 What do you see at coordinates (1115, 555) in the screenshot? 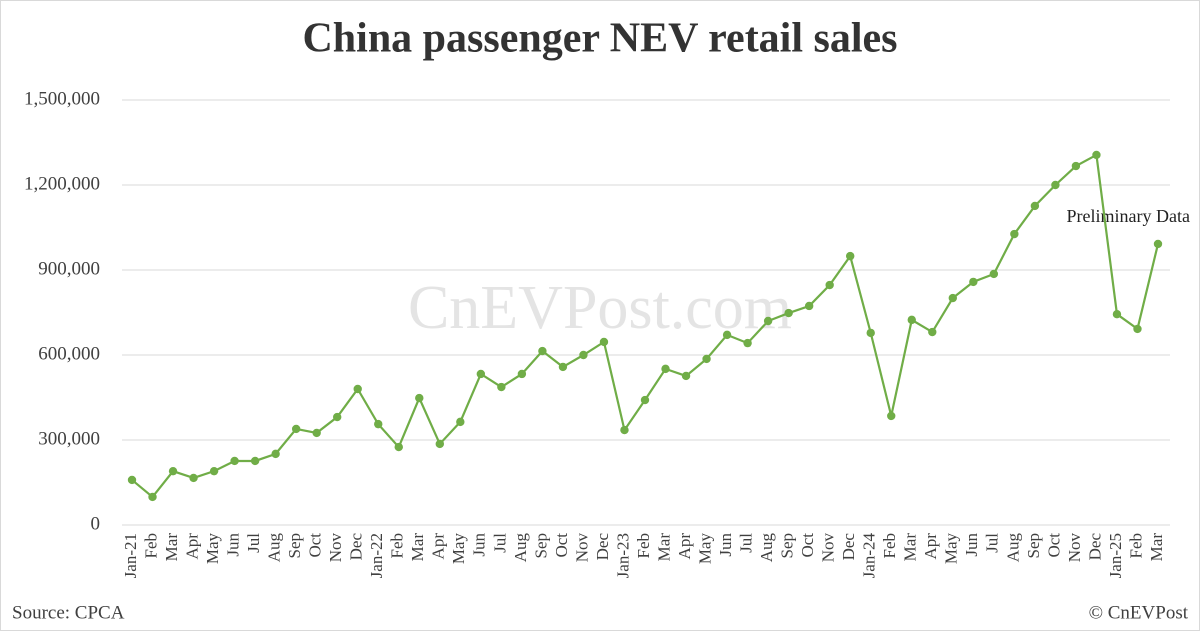
I see `x-tick-label: Jan-25` at bounding box center [1115, 555].